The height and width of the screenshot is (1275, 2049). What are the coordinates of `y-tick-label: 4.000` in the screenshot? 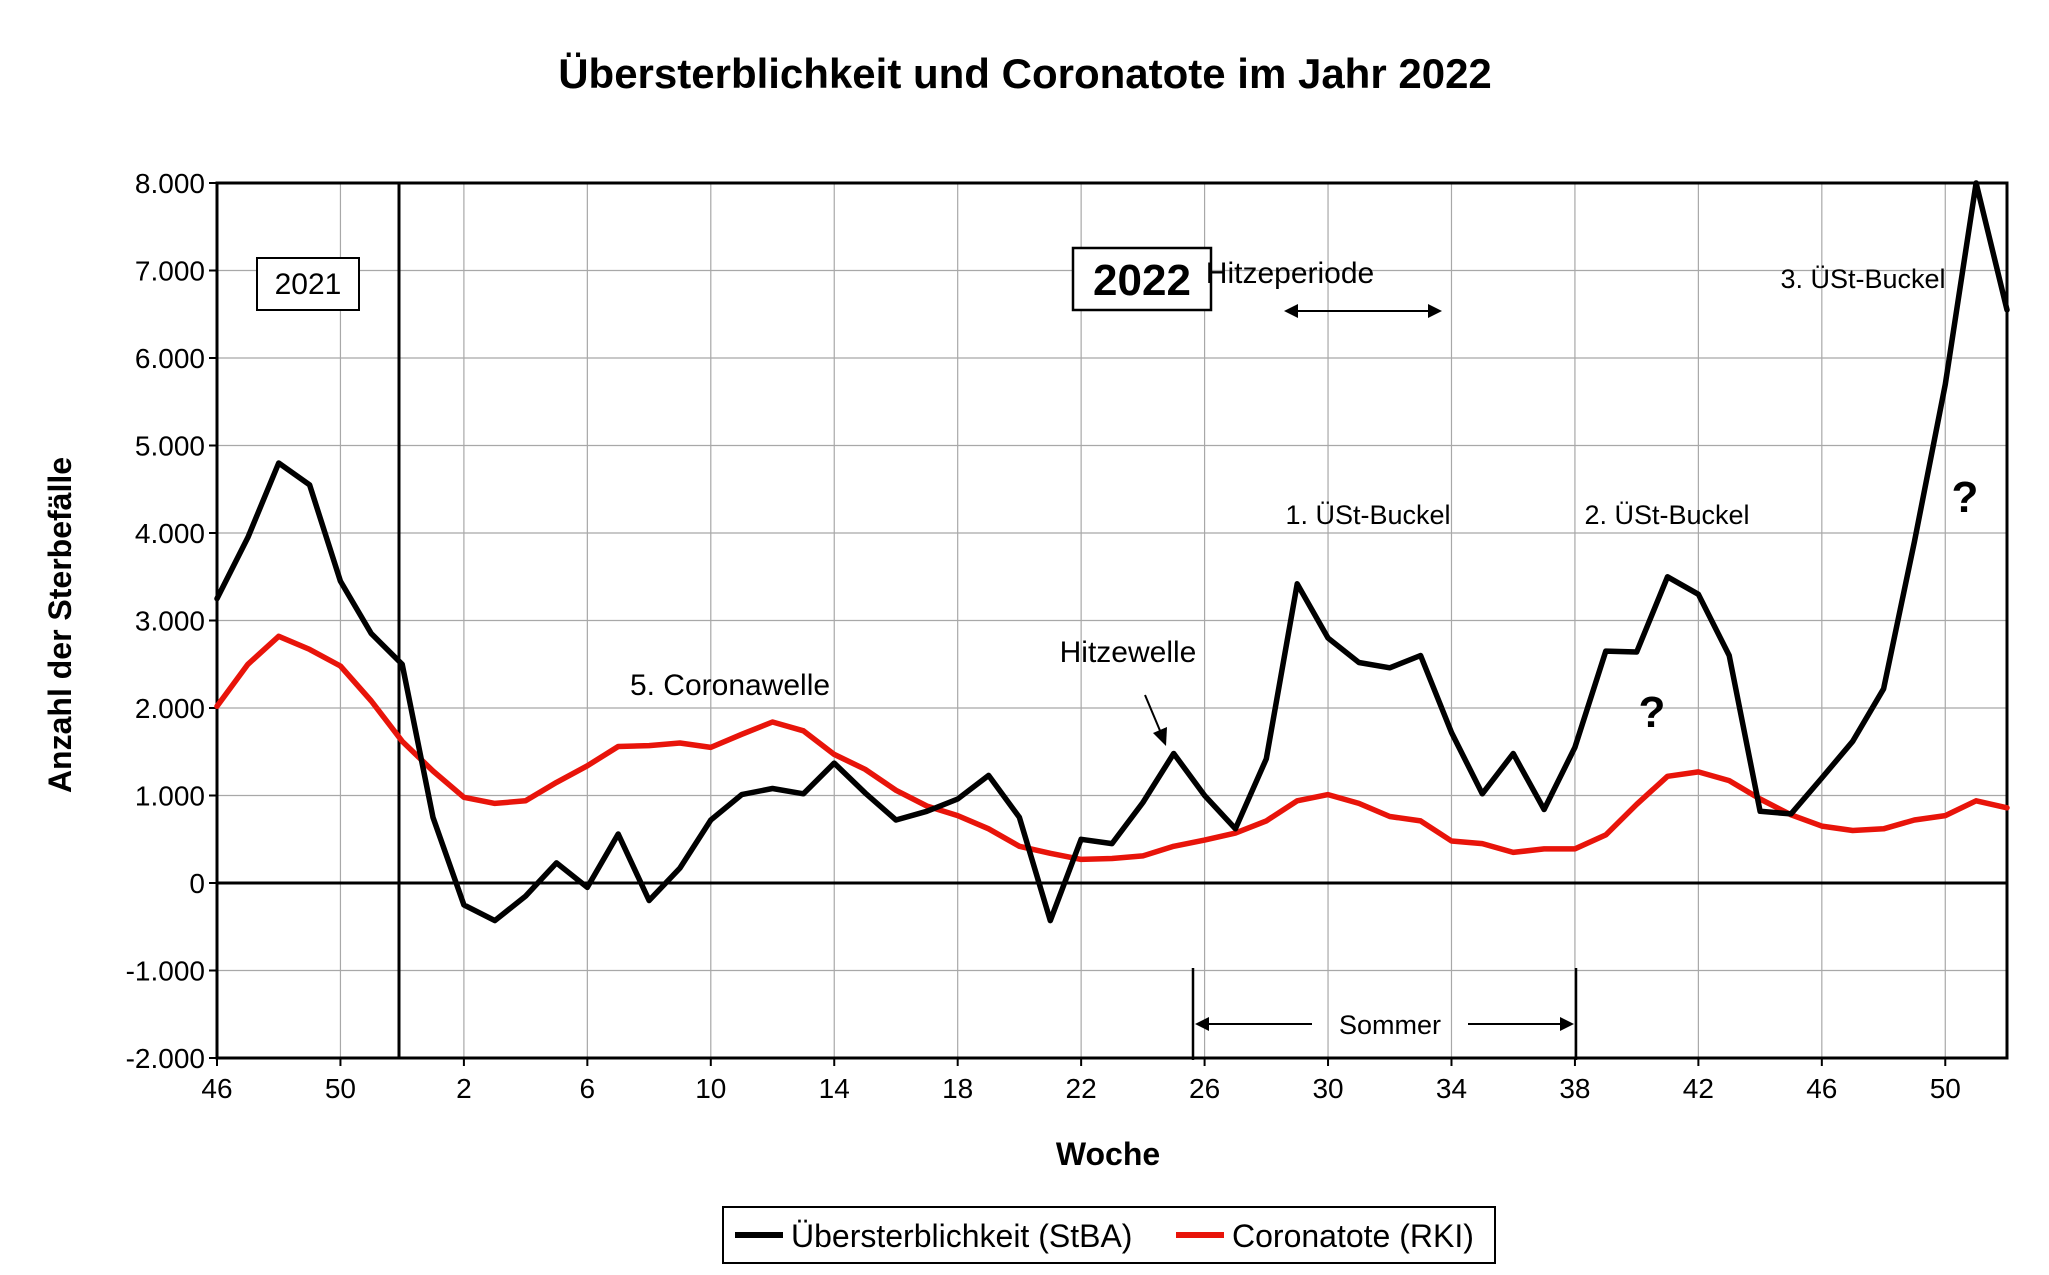 It's located at (170, 533).